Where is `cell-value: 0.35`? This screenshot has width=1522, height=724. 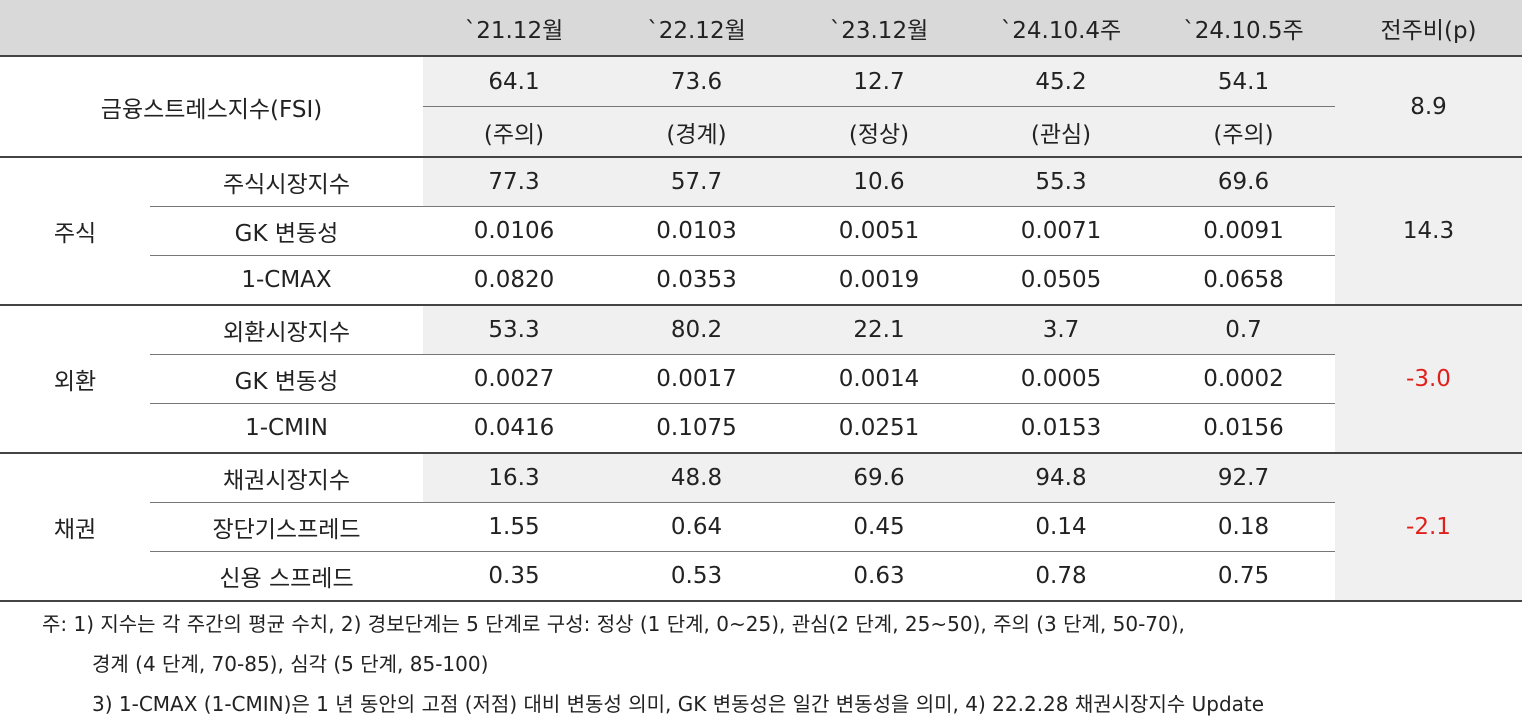 cell-value: 0.35 is located at coordinates (514, 576).